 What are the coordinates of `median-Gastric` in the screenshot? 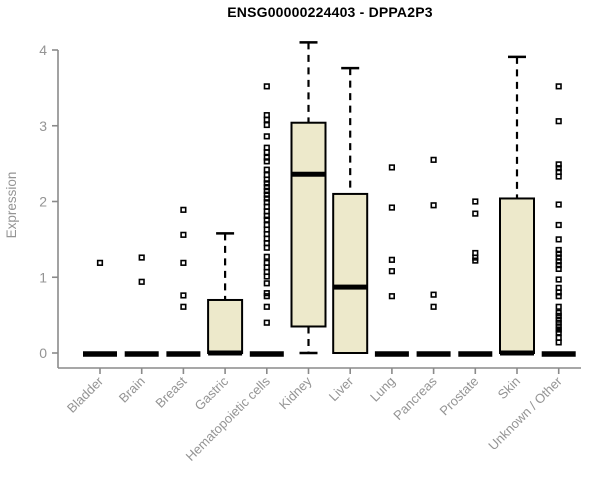 It's located at (225, 353).